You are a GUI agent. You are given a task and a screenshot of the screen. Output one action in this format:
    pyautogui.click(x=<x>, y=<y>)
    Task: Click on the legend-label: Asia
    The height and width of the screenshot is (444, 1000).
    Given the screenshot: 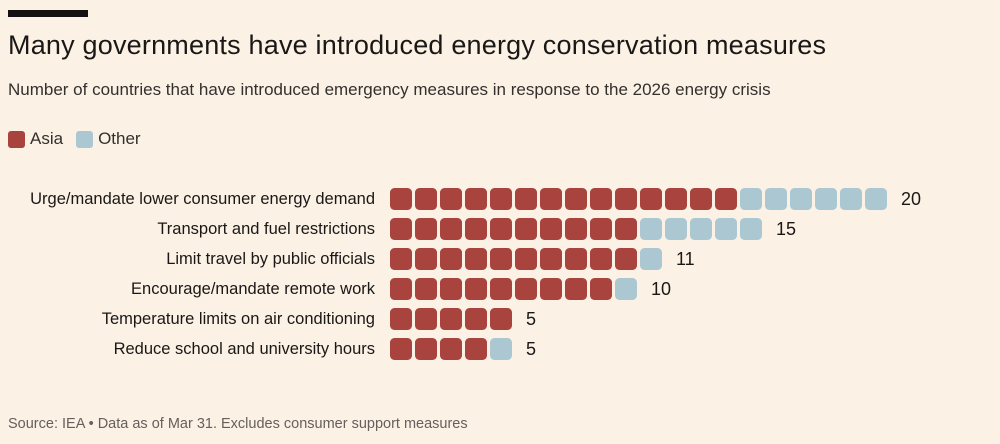 What is the action you would take?
    pyautogui.click(x=47, y=138)
    